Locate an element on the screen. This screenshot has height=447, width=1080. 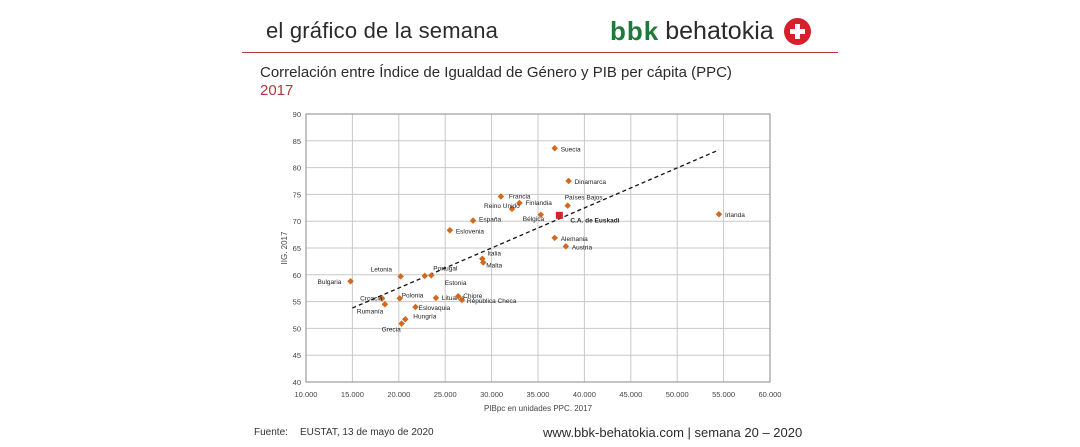
point-label: Chipre is located at coordinates (473, 296).